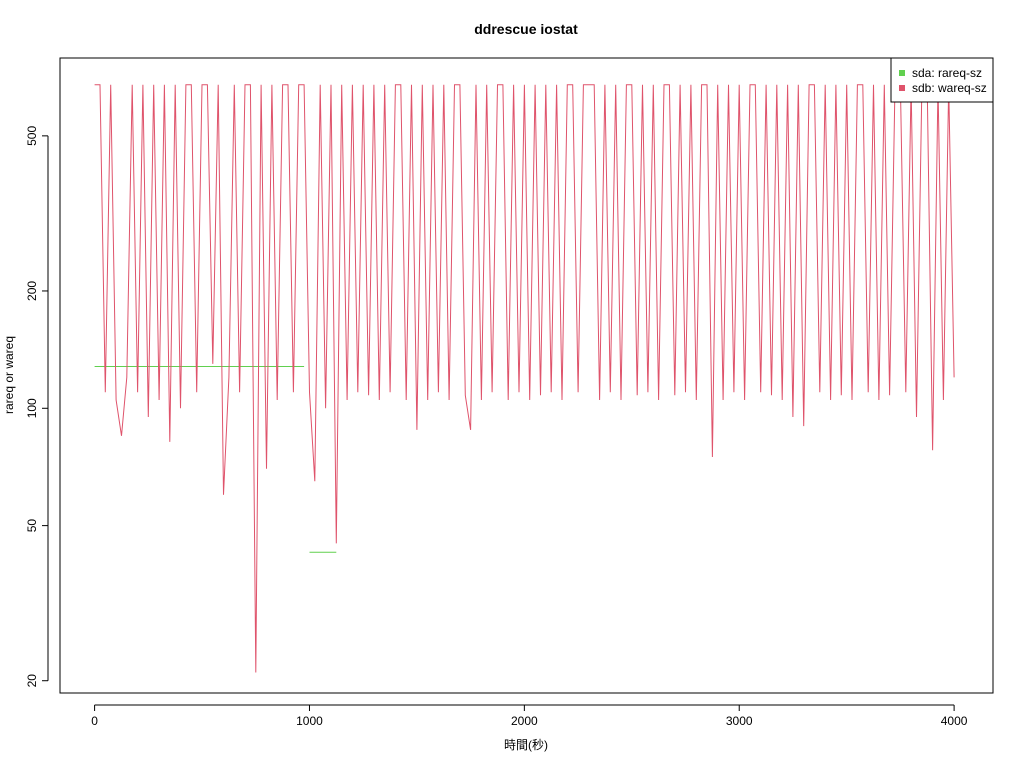 The image size is (1024, 773). Describe the element at coordinates (215, 459) in the screenshot. I see `series-line` at that location.